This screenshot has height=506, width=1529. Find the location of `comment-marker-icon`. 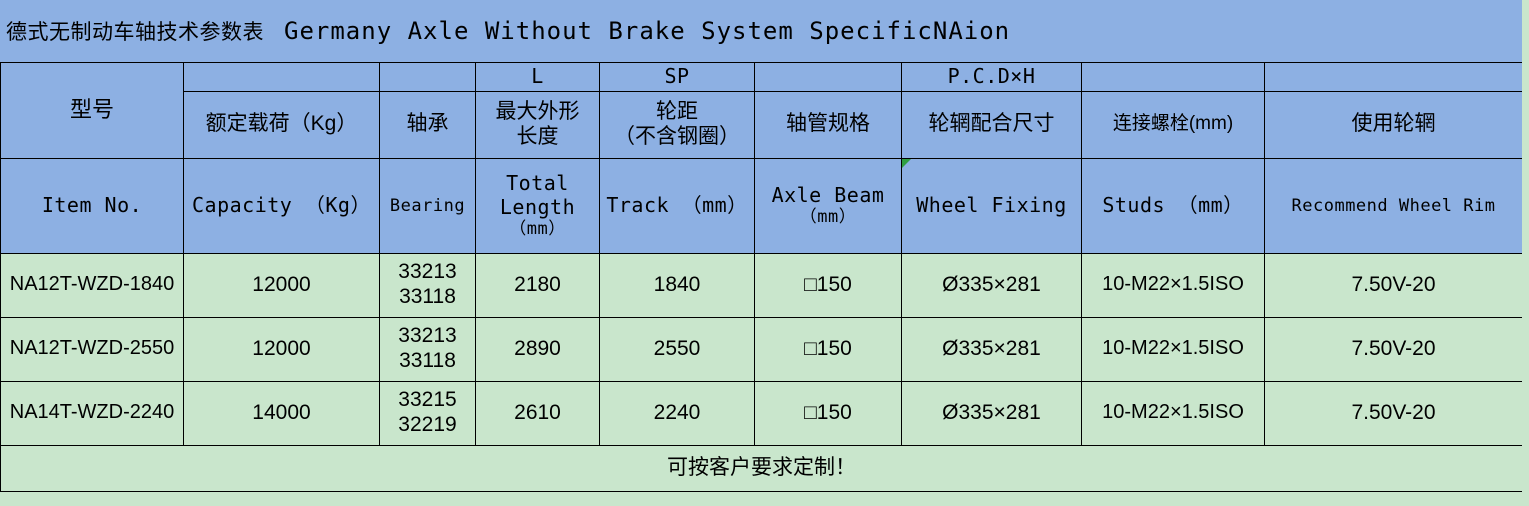

comment-marker-icon is located at coordinates (906, 163).